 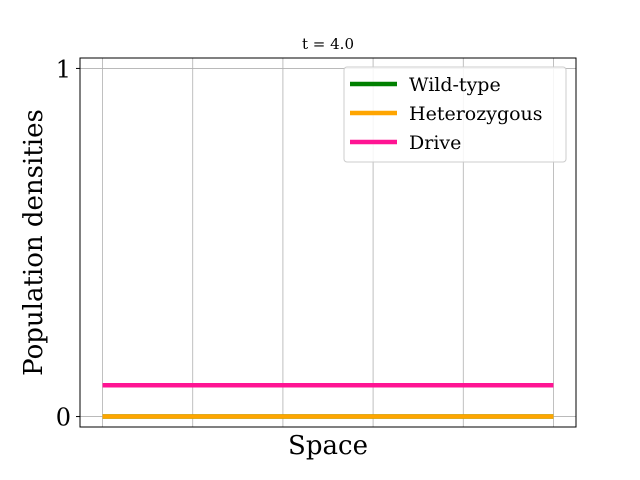 I want to click on legend-label: Wild-type, so click(x=455, y=85).